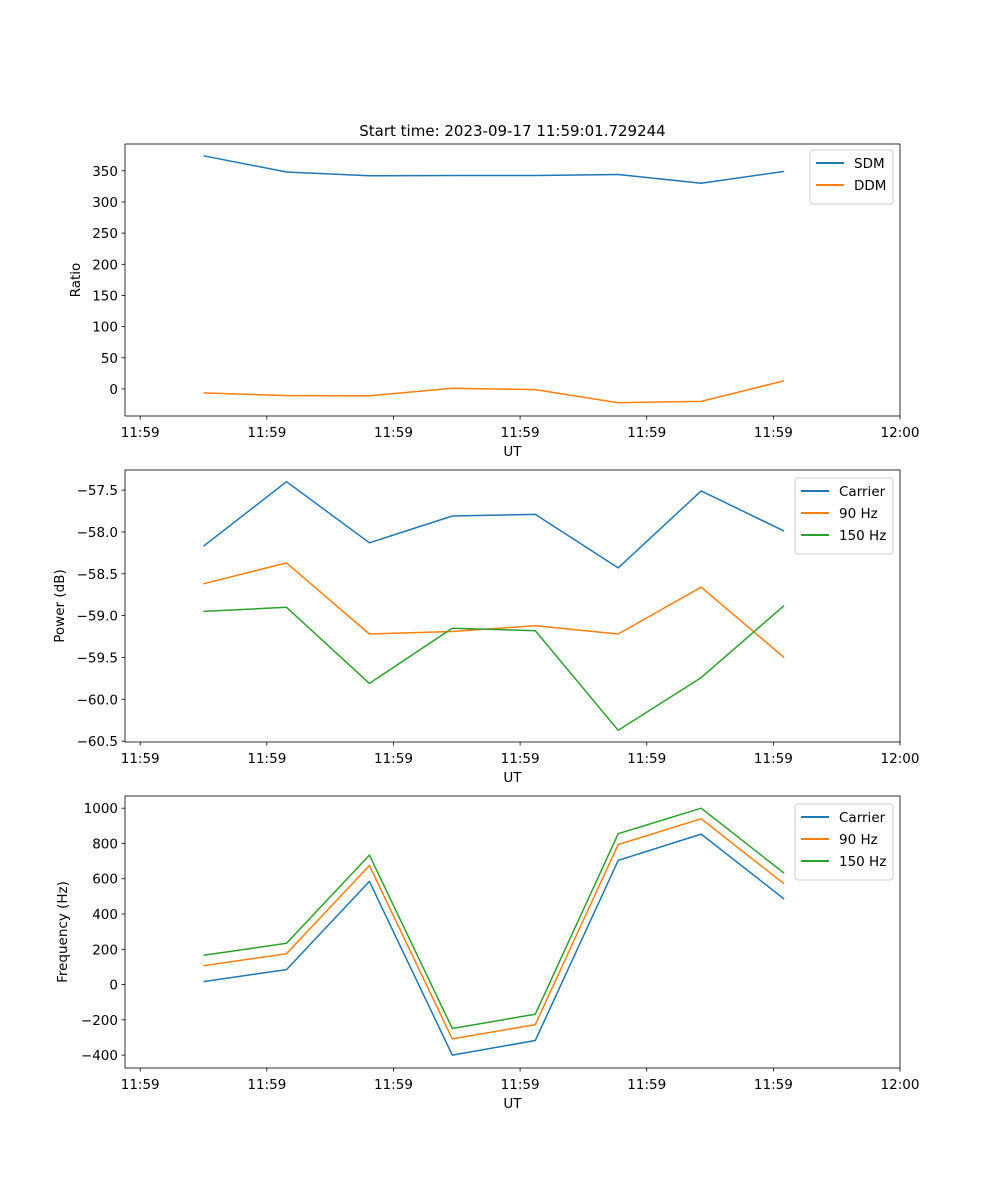  Describe the element at coordinates (512, 131) in the screenshot. I see `chart-title: Start time: 2023-09-17 11:59:01.729244` at that location.